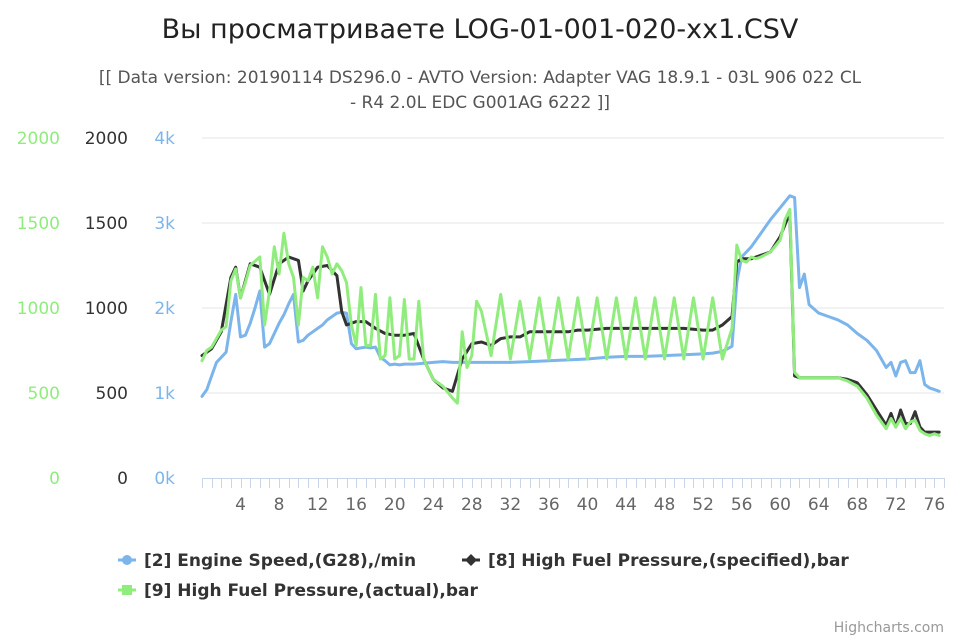 This screenshot has width=960, height=644. I want to click on legend-item-1: [2] Engine Speed,(G28),/min, so click(267, 561).